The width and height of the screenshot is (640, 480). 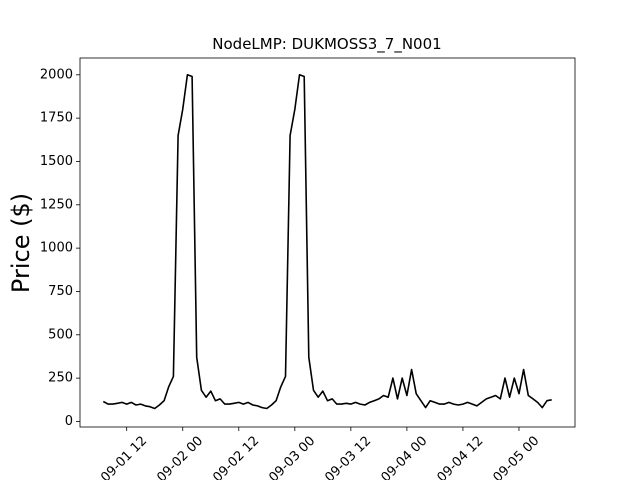 I want to click on y-tick-label: 2000, so click(x=56, y=74).